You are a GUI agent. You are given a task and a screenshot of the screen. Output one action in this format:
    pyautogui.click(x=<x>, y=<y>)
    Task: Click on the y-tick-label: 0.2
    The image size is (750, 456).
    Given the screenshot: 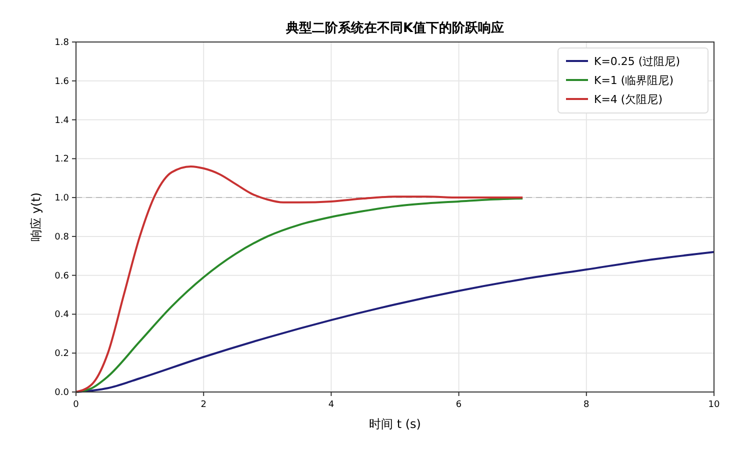 What is the action you would take?
    pyautogui.click(x=61, y=354)
    